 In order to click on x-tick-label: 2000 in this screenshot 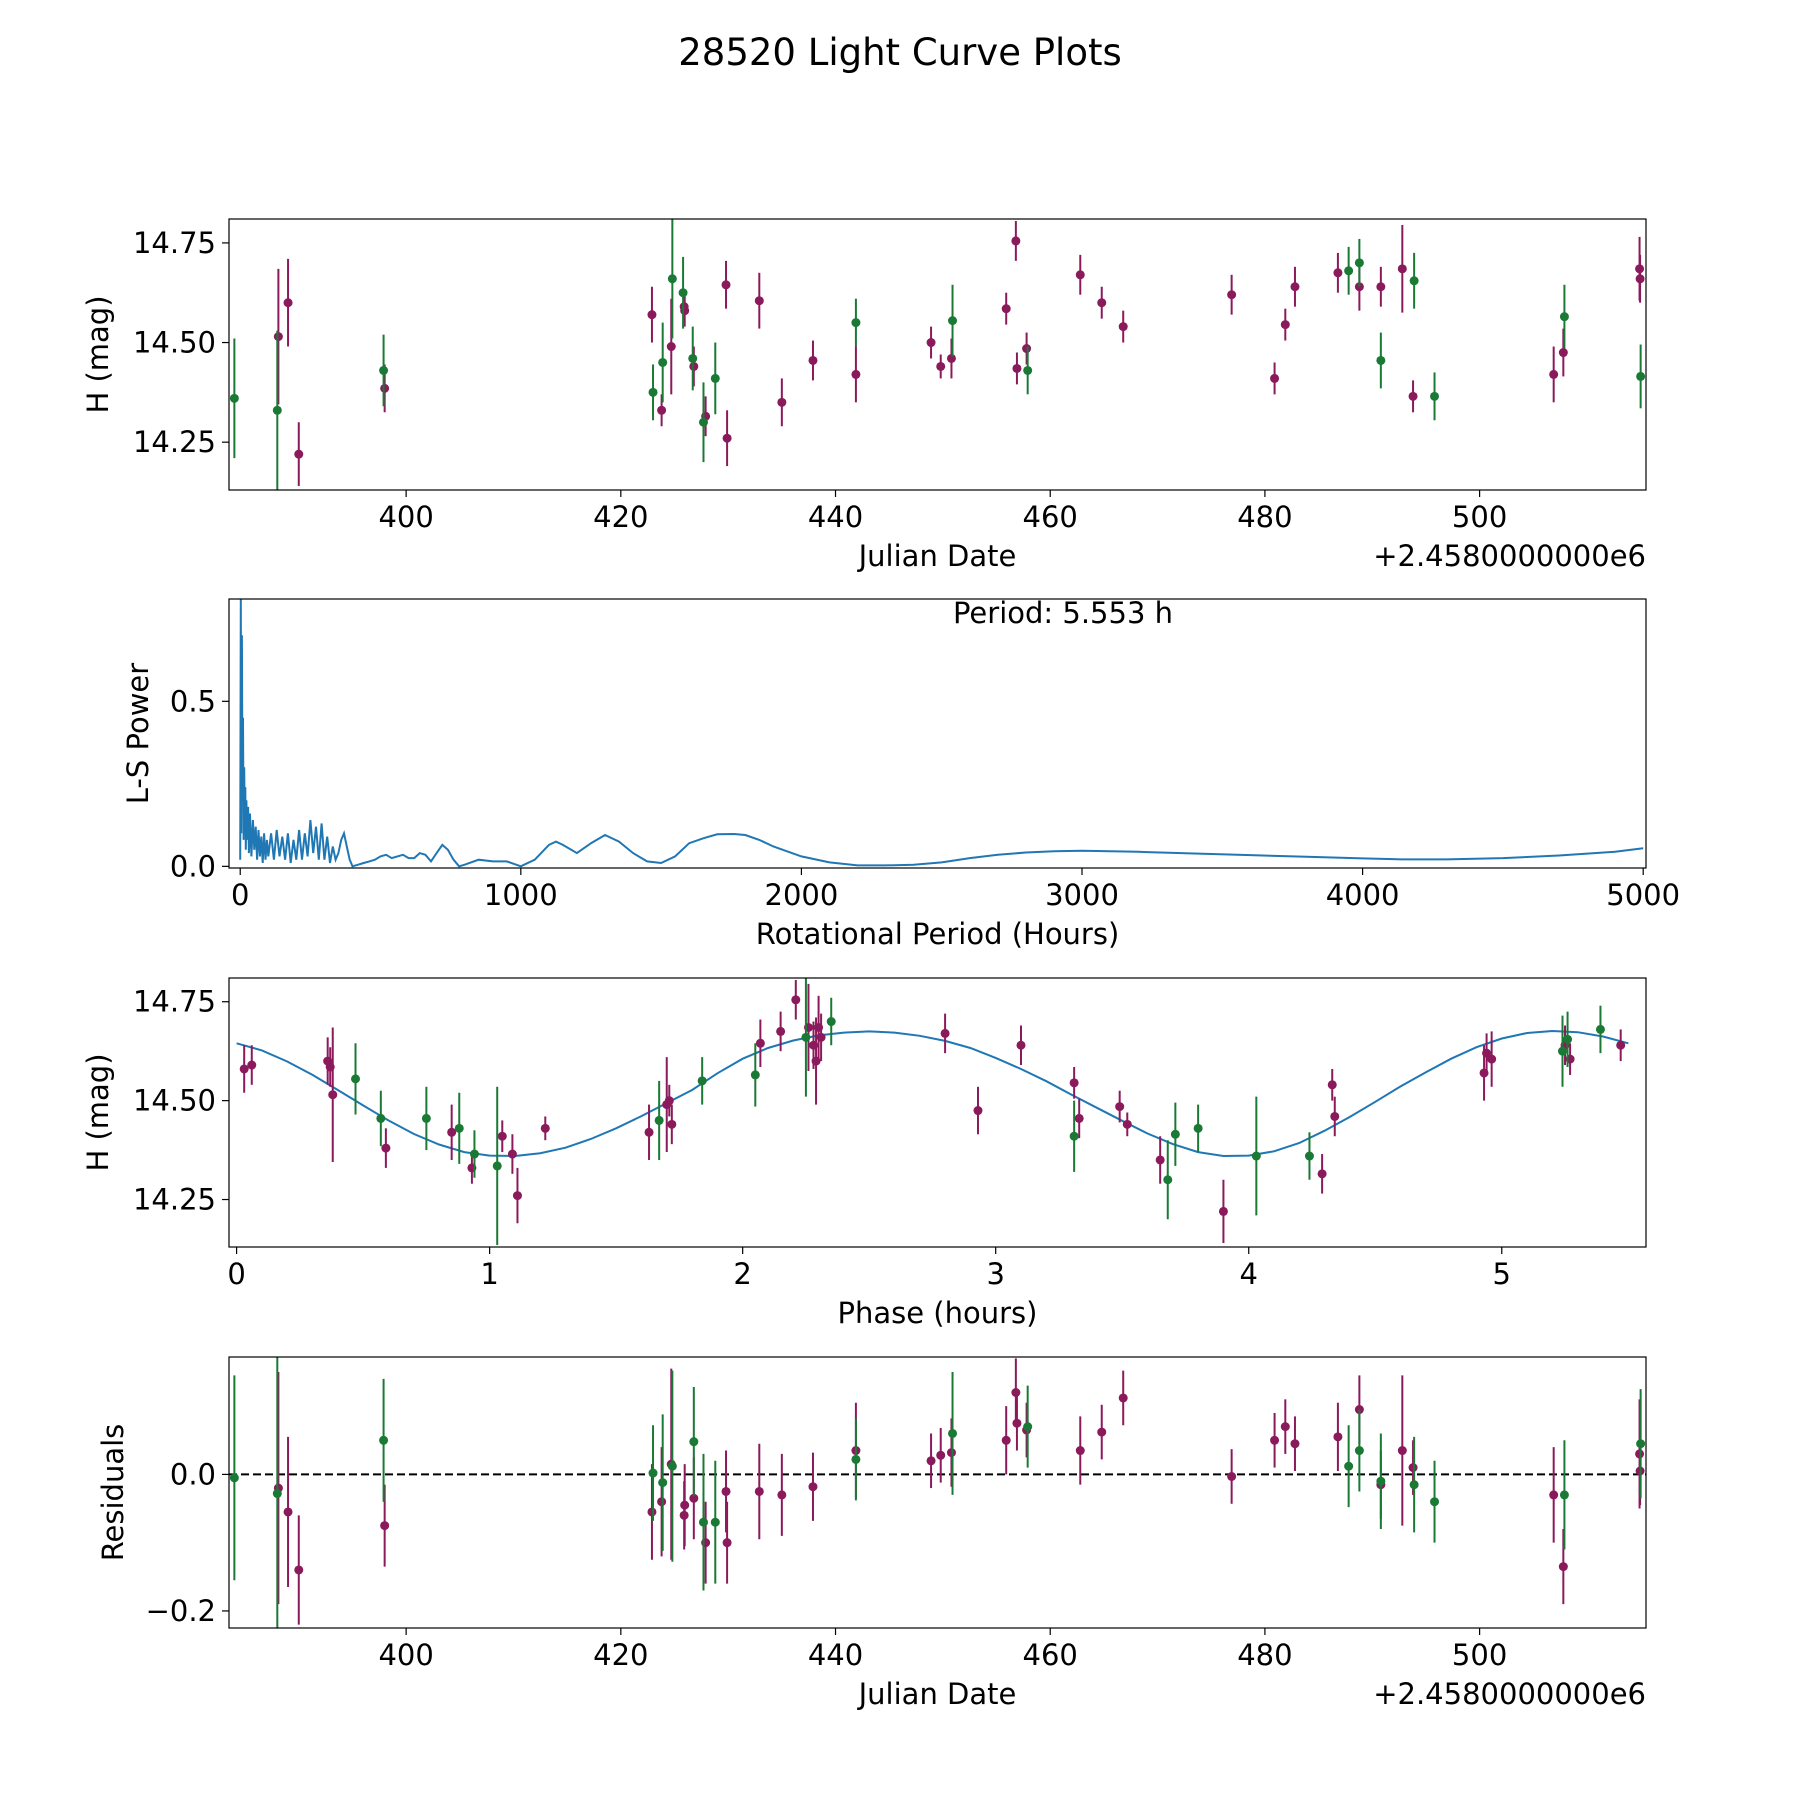, I will do `click(802, 895)`.